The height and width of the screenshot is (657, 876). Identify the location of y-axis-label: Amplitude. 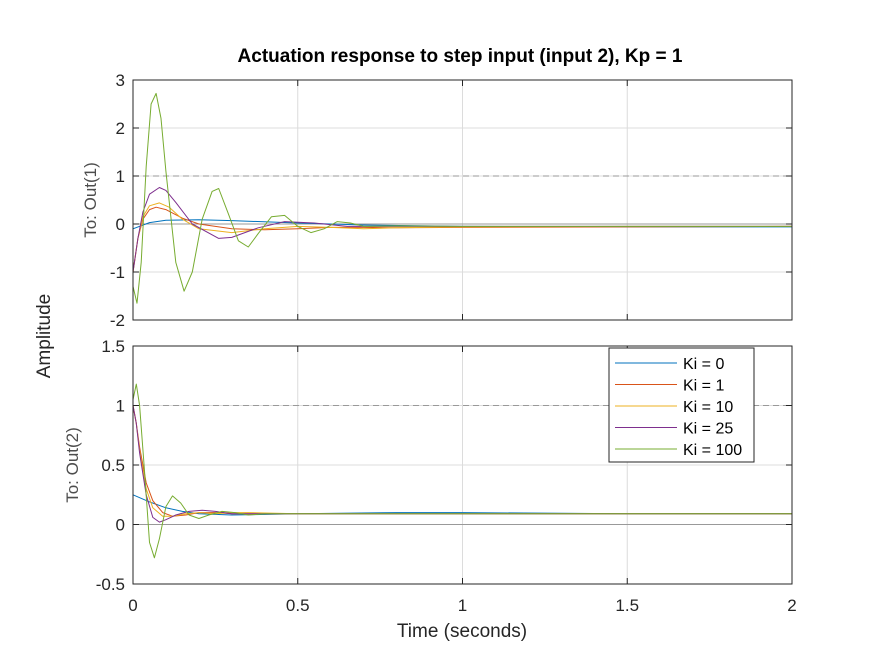
(44, 336).